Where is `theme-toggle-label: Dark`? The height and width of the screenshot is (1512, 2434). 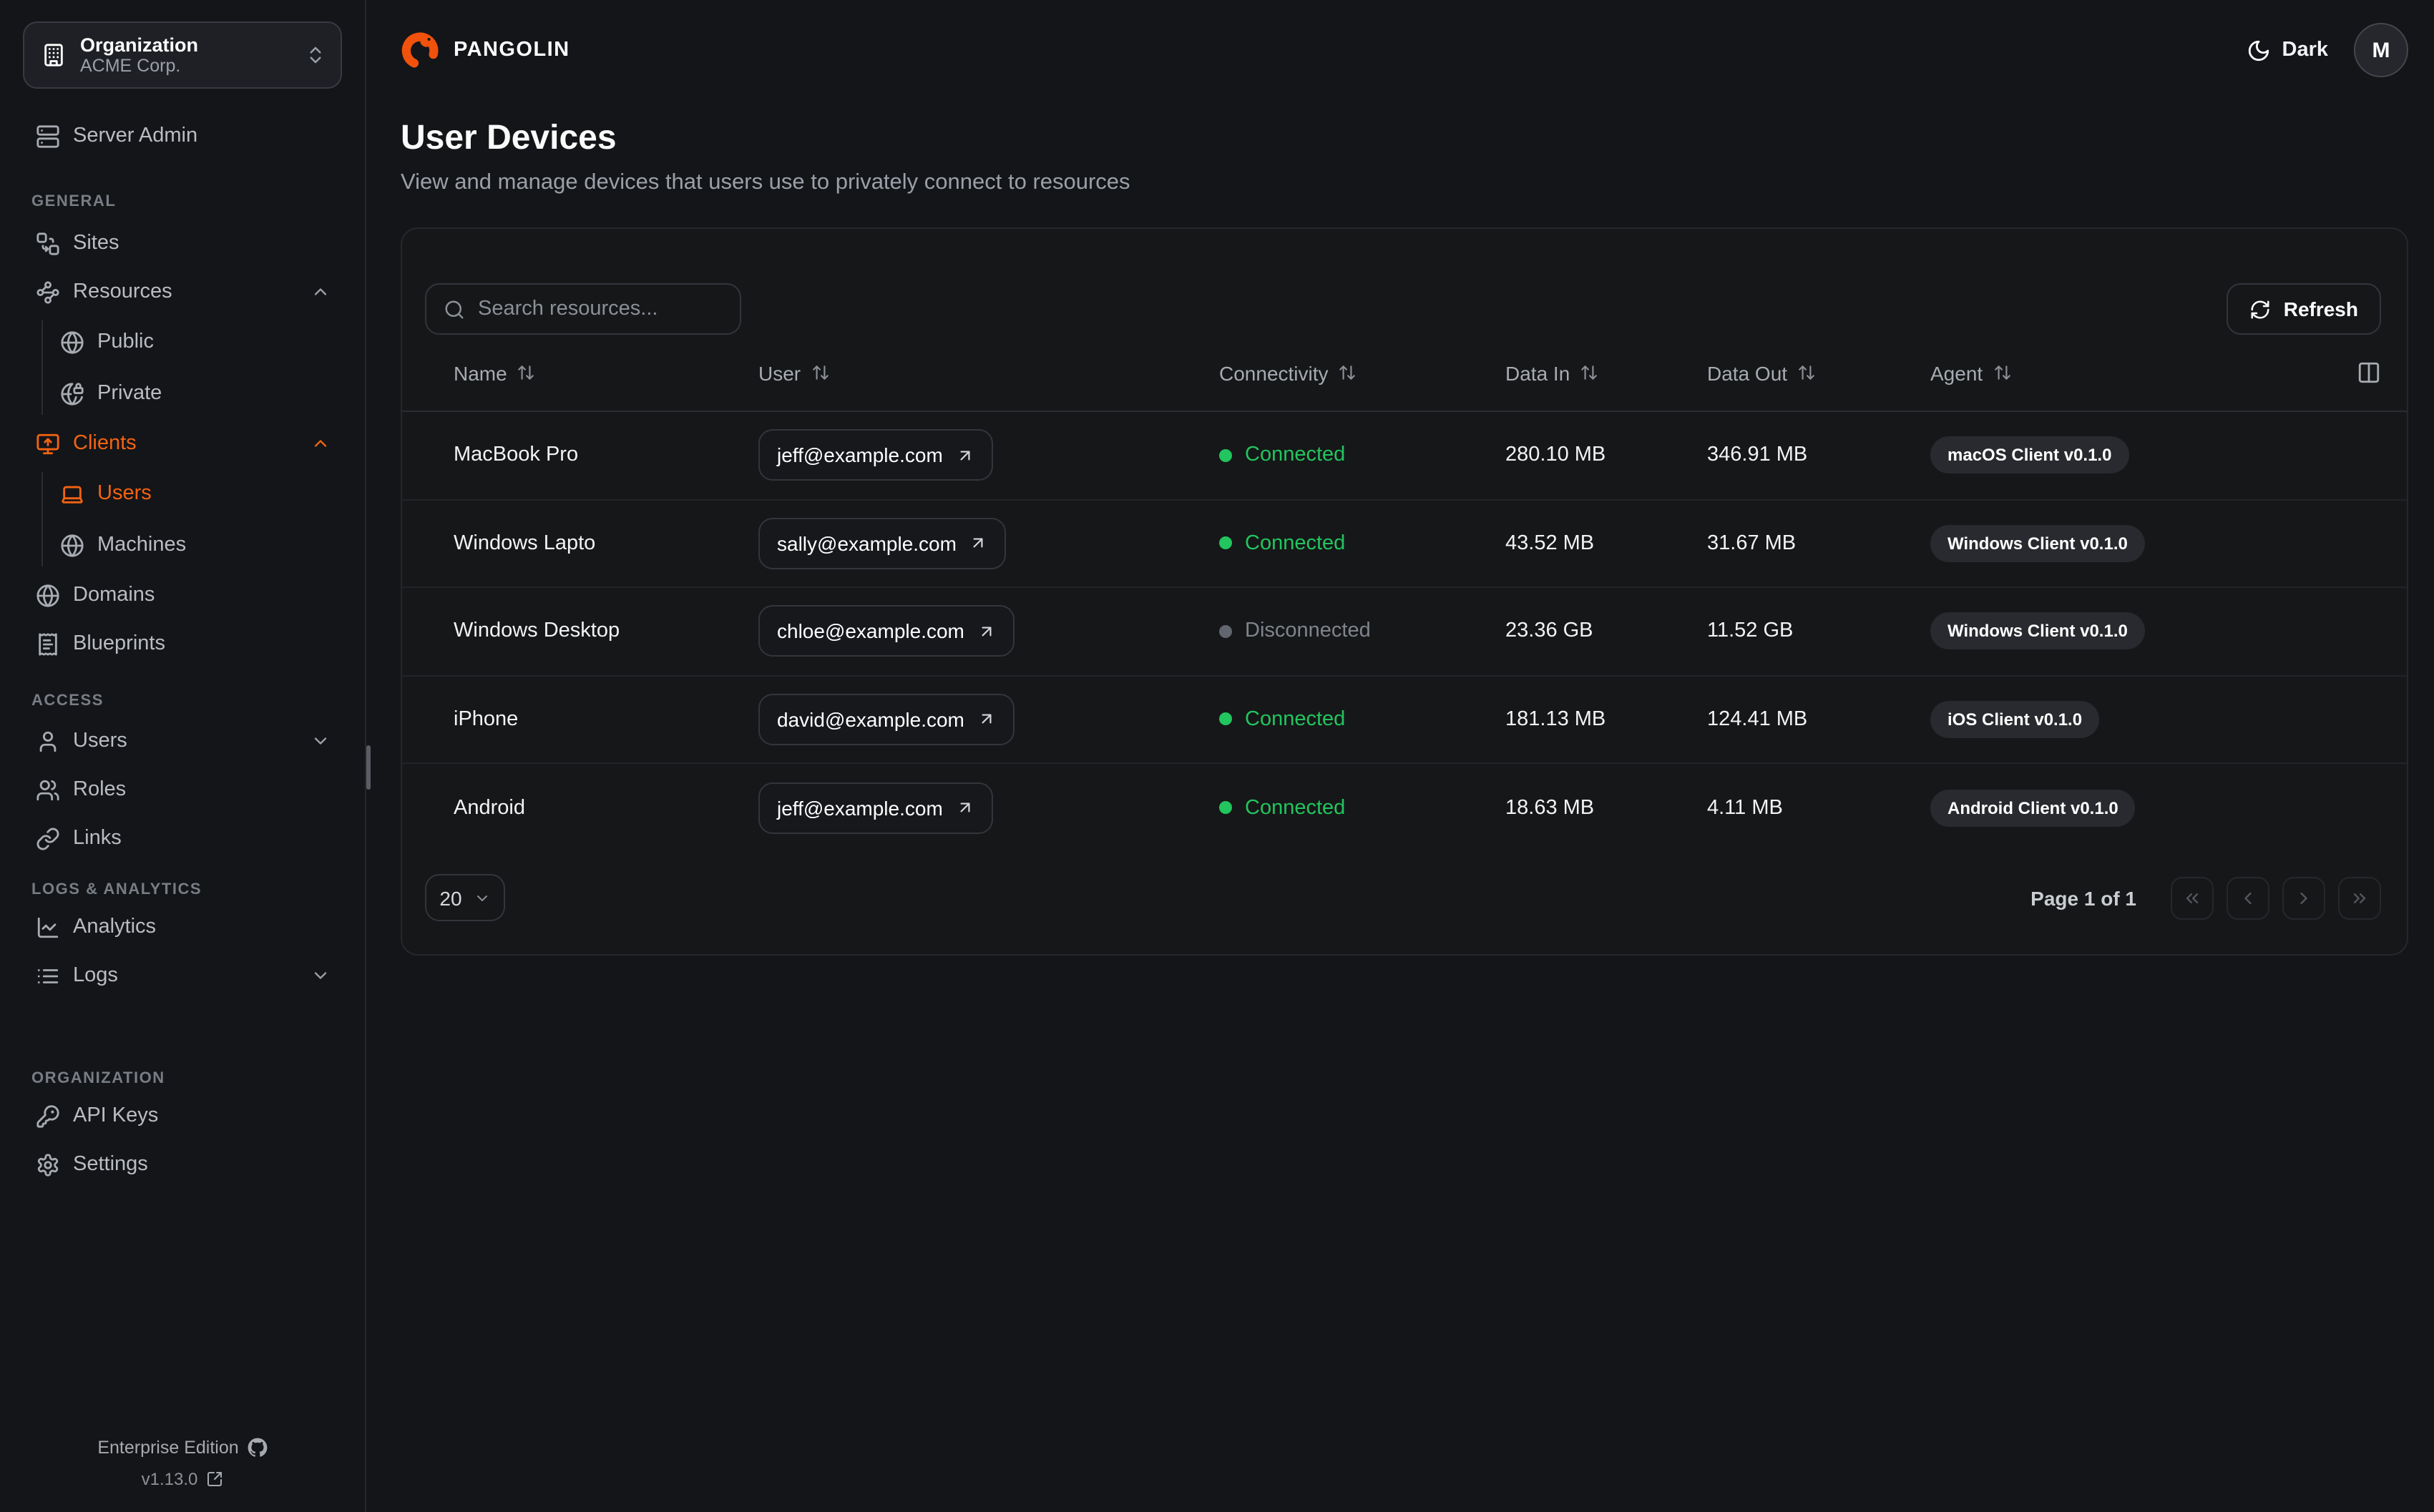 theme-toggle-label: Dark is located at coordinates (2305, 50).